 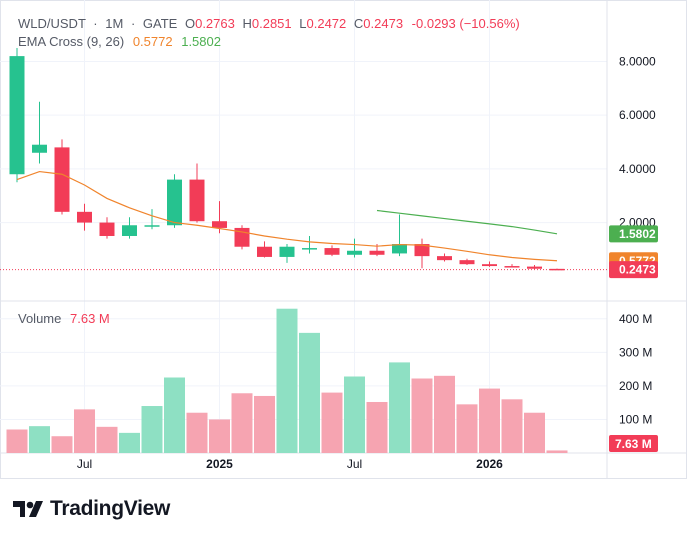 What do you see at coordinates (219, 464) in the screenshot?
I see `time-tick-label: 2025` at bounding box center [219, 464].